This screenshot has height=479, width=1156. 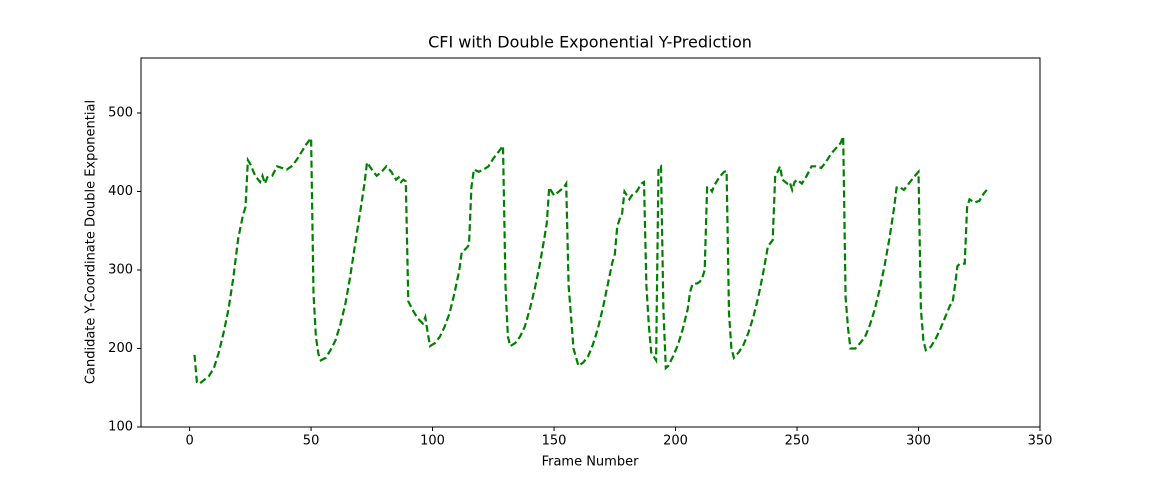 What do you see at coordinates (590, 42) in the screenshot?
I see `chart-title: CFI with Double Exponential Y-Prediction` at bounding box center [590, 42].